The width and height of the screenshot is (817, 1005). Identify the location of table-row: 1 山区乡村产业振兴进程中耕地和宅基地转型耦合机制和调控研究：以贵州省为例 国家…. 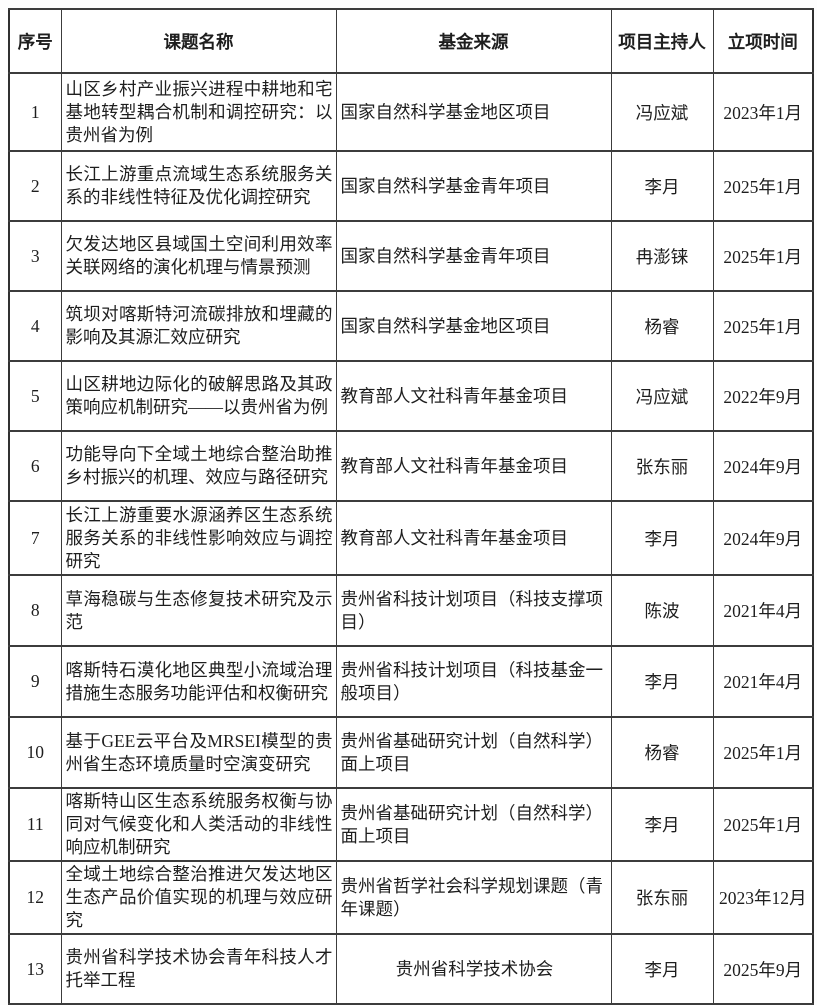
(411, 112).